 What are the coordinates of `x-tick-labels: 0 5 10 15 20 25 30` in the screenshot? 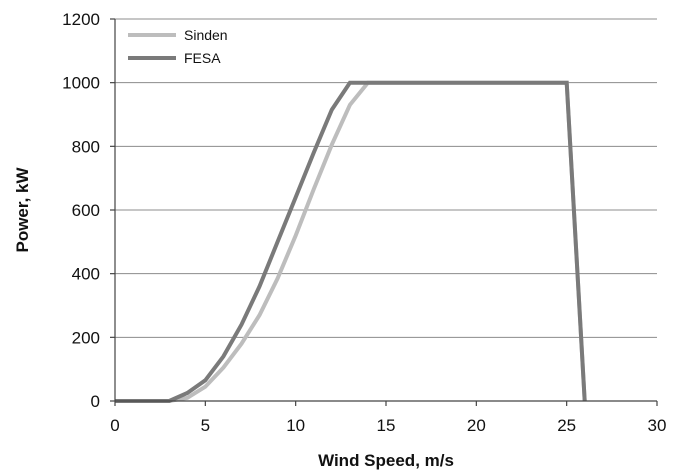 It's located at (388, 425).